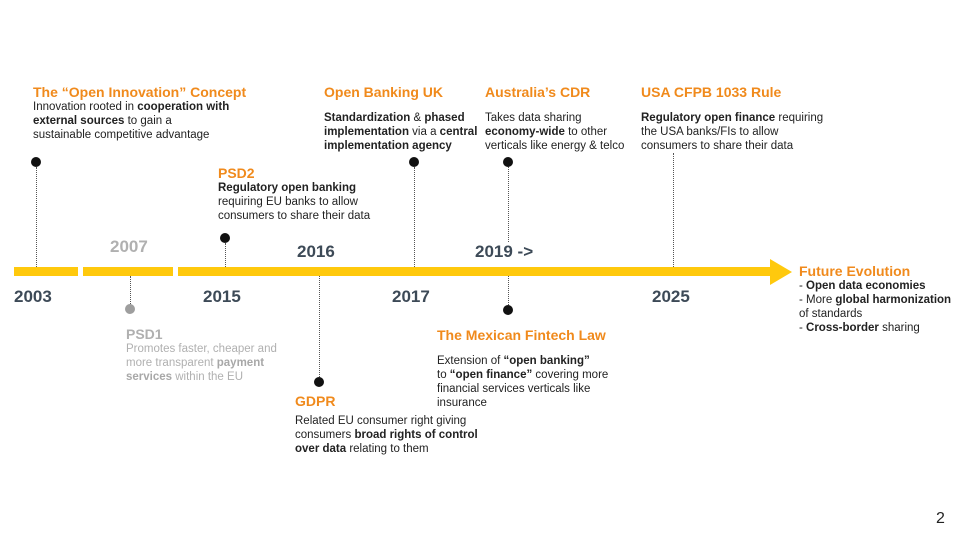  What do you see at coordinates (130, 309) in the screenshot?
I see `marker-psd1` at bounding box center [130, 309].